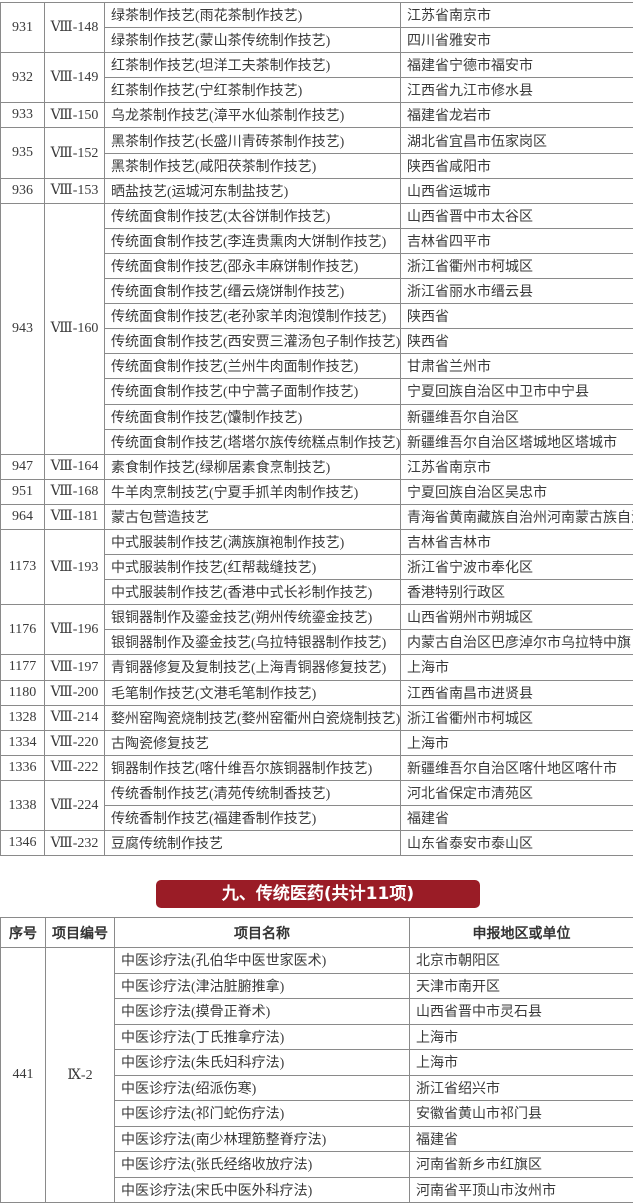  Describe the element at coordinates (253, 215) in the screenshot. I see `project-name: 传统面食制作技艺(太谷饼制作技艺)` at that location.